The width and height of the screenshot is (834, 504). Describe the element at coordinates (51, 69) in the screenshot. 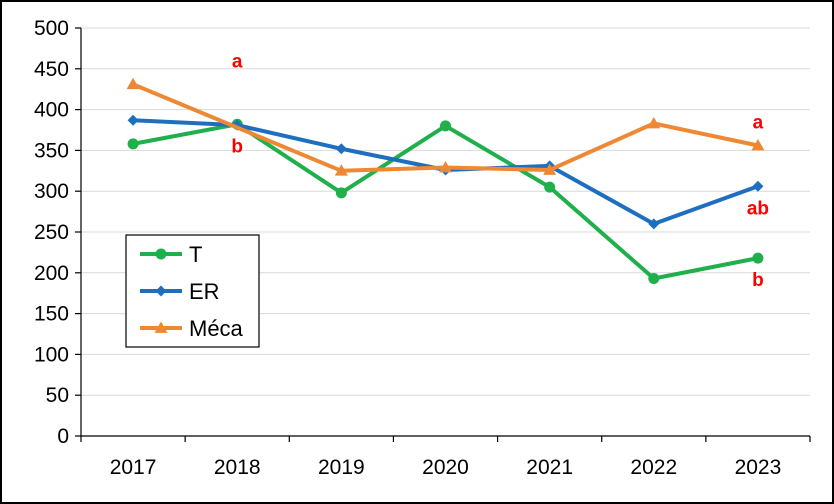

I see `y-tick-label: 450` at that location.